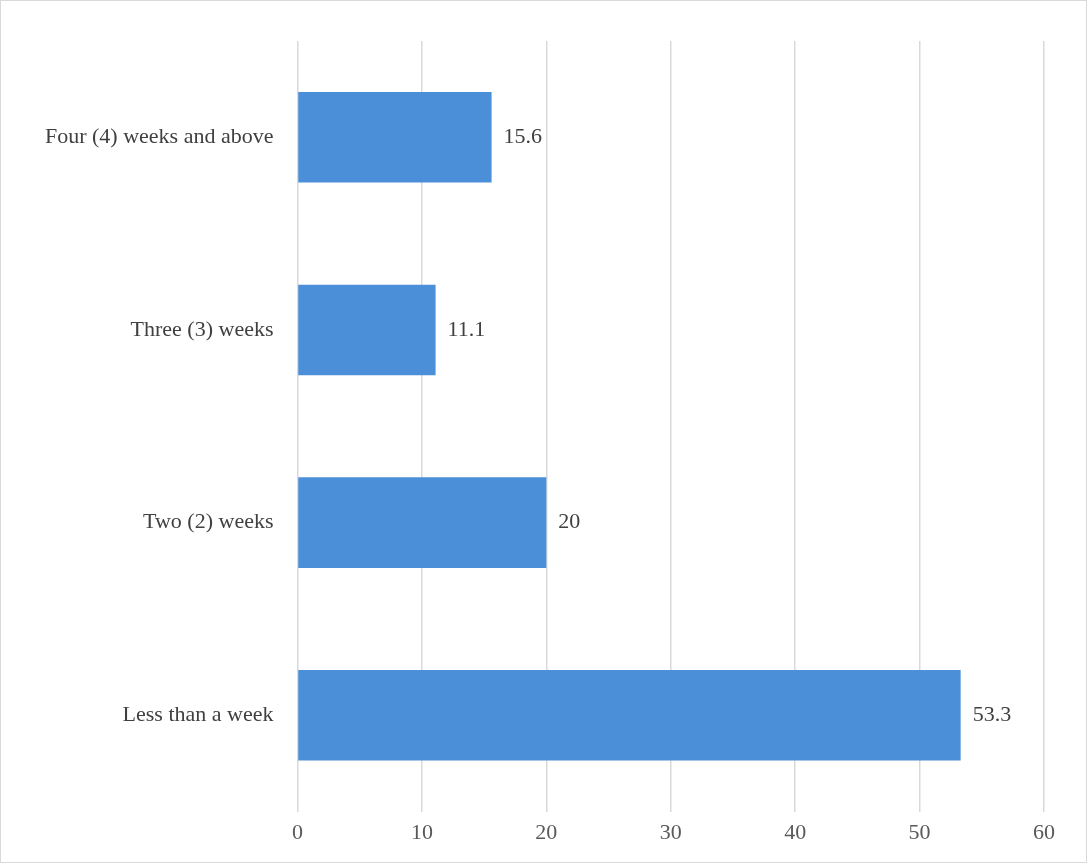 Image resolution: width=1087 pixels, height=863 pixels. What do you see at coordinates (1044, 831) in the screenshot?
I see `x-tick-label: 60` at bounding box center [1044, 831].